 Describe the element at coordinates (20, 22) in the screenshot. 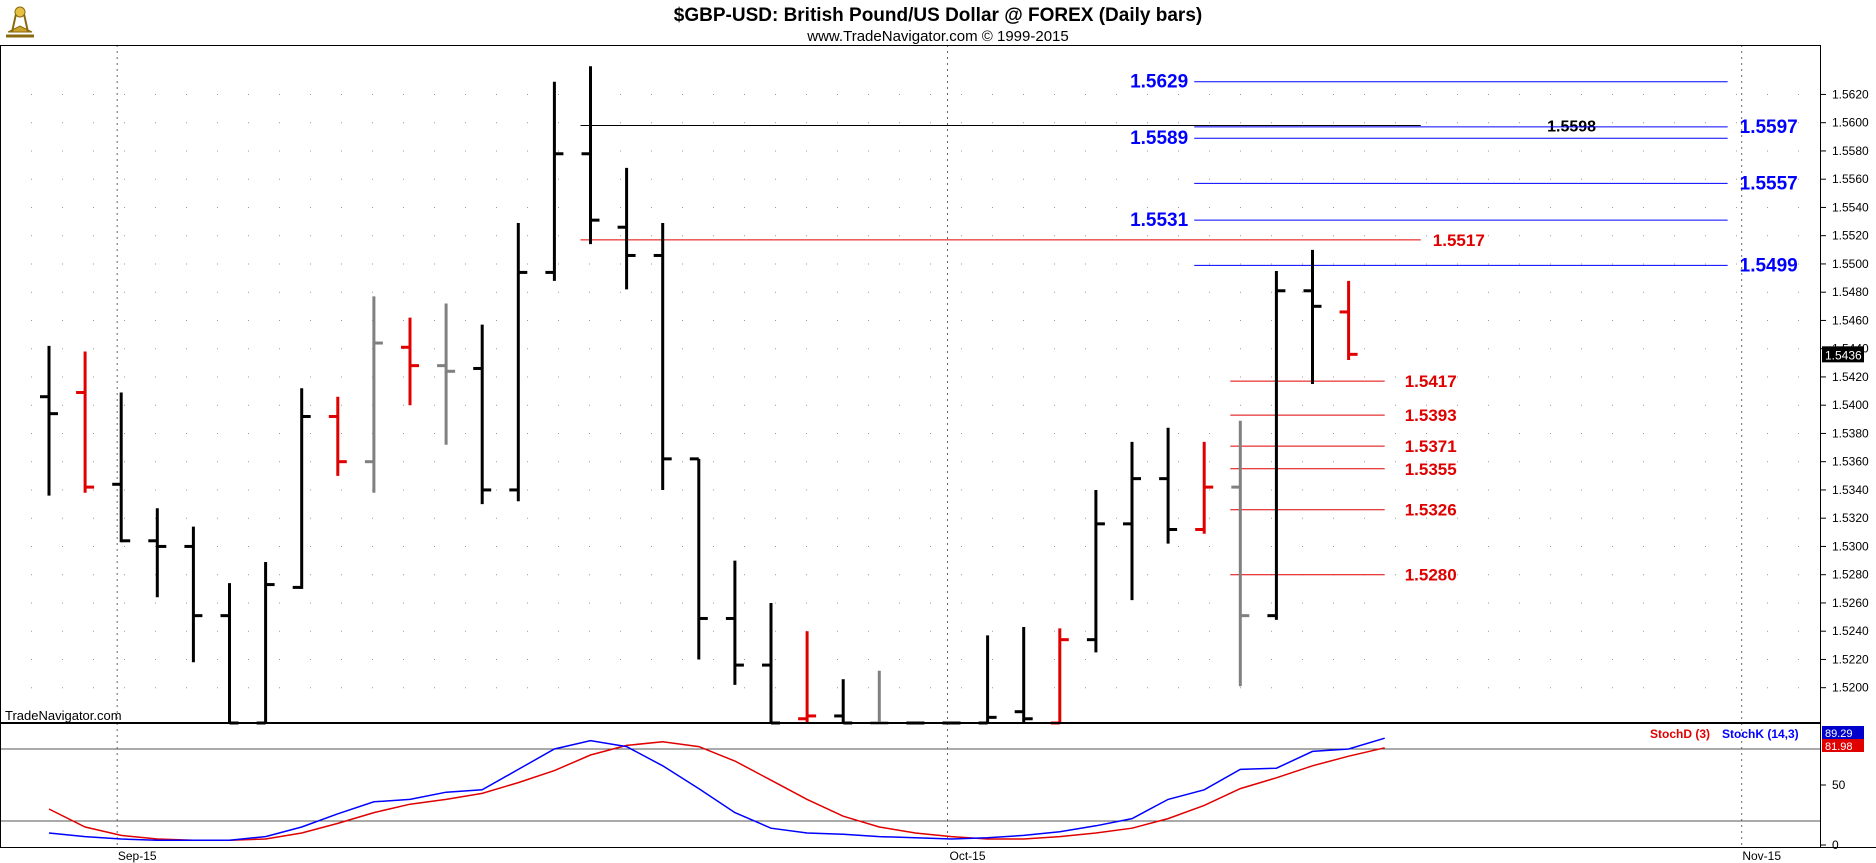

I see `trade-navigator-logo` at that location.